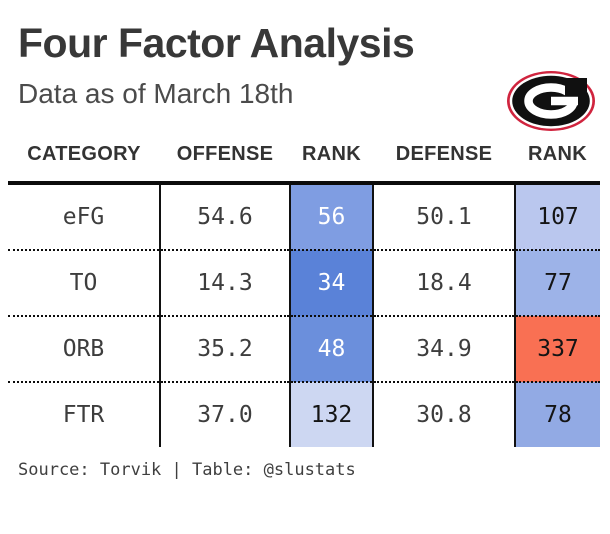  I want to click on logo-g-crossbar, so click(564, 101).